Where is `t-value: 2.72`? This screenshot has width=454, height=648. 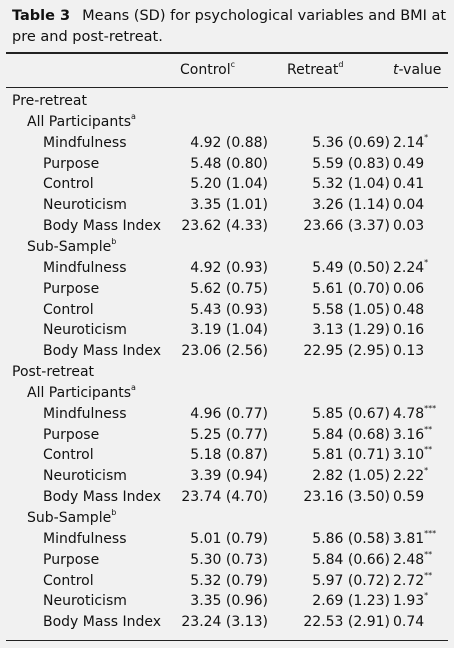
t-value: 2.72 is located at coordinates (409, 580).